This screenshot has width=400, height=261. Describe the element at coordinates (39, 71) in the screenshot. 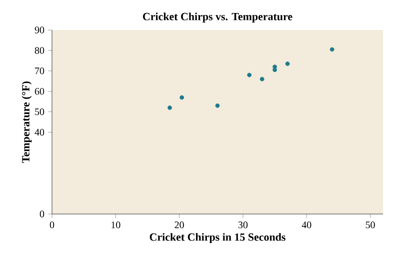

I see `y-tick-label: 70` at that location.